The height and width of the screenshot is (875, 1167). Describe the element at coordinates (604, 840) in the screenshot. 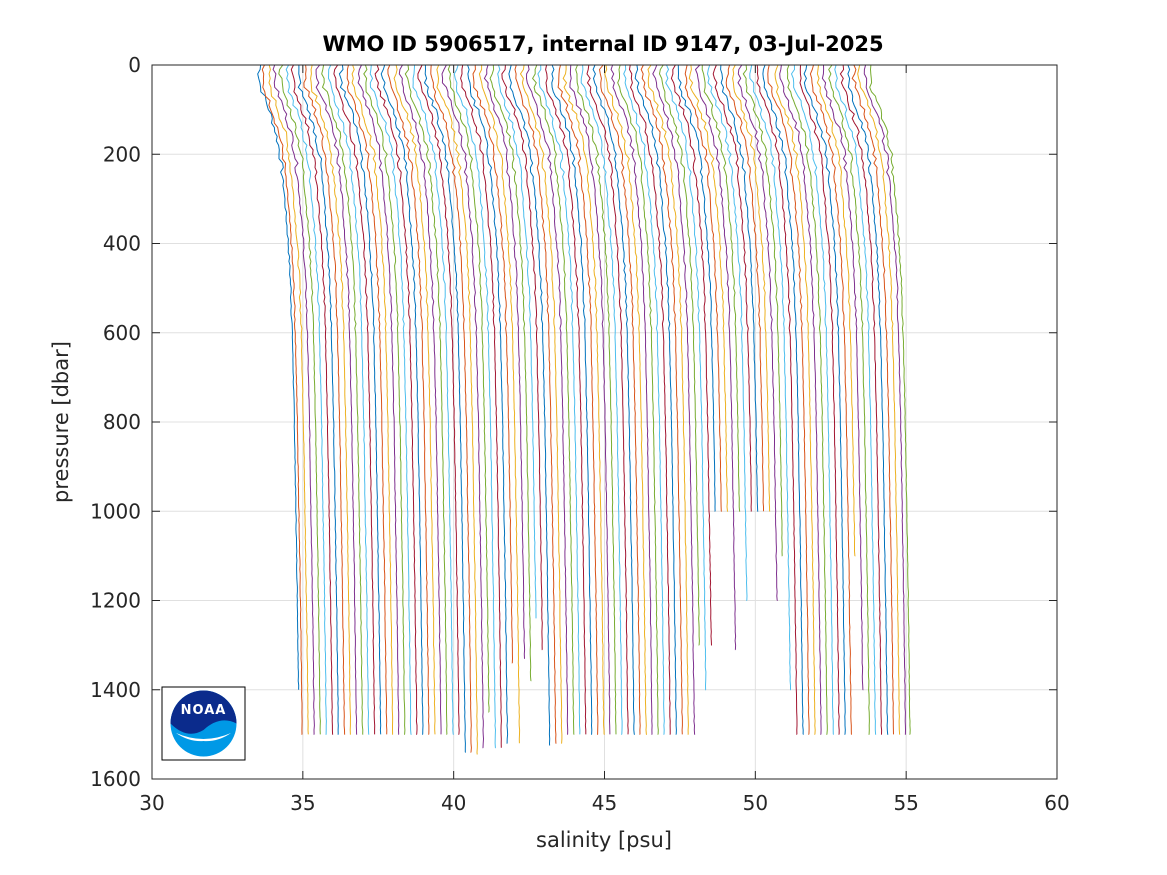

I see `x-axis-title: salinity [psu]` at that location.